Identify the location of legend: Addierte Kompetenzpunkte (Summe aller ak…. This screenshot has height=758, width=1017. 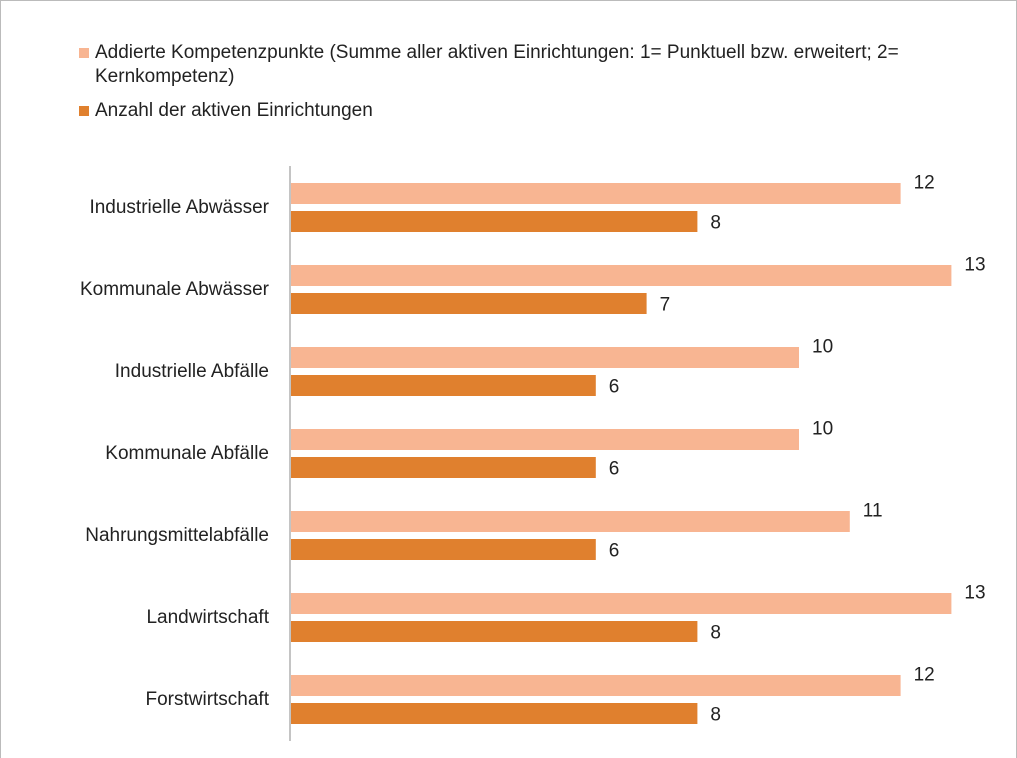
(534, 87).